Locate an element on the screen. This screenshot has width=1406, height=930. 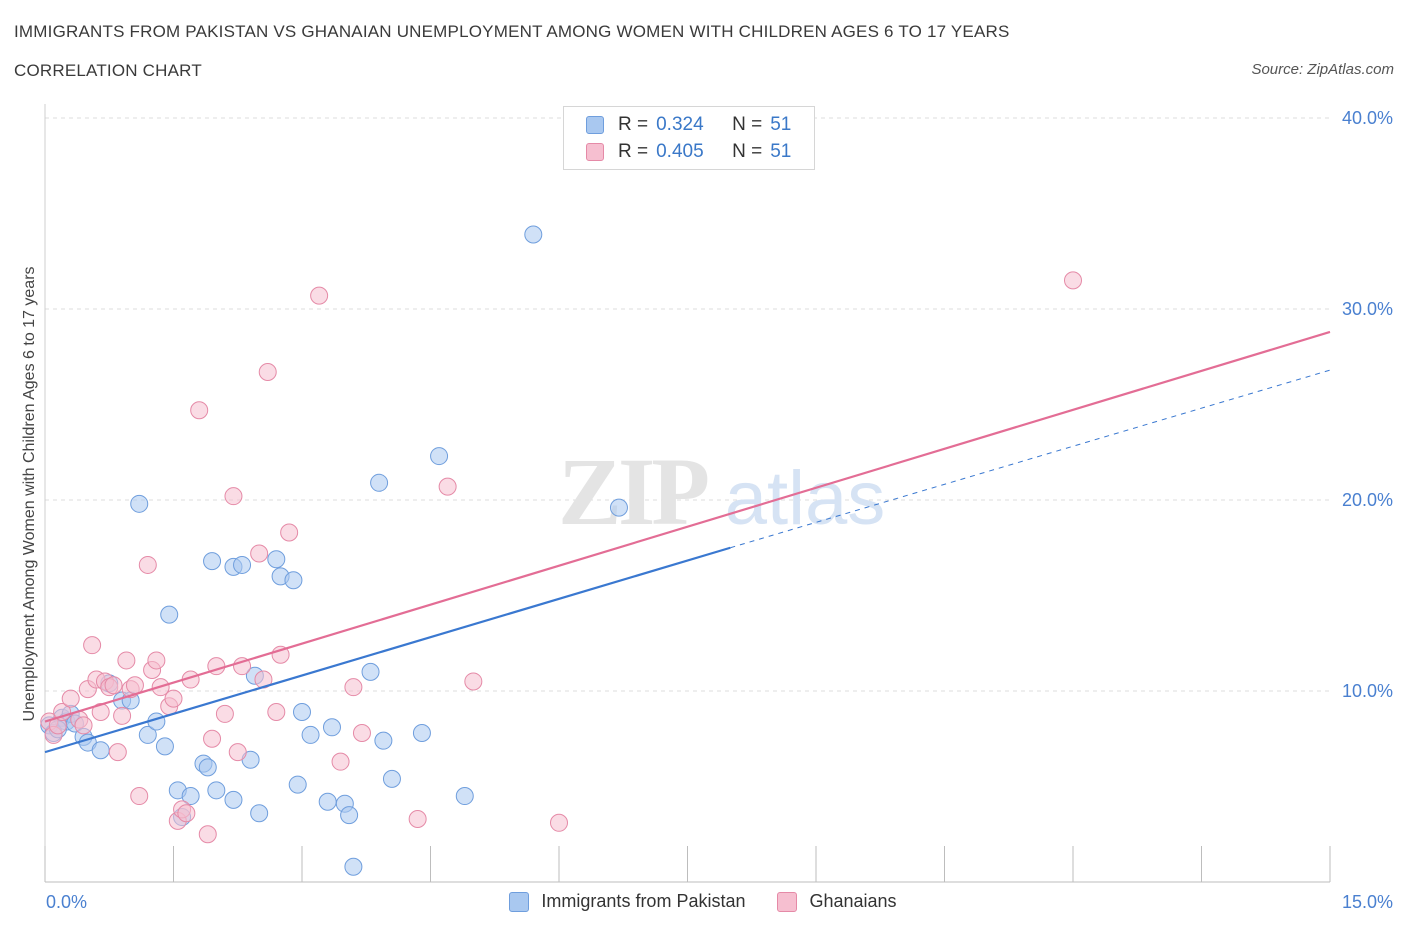
y-tick-label: 20.0% is located at coordinates (1367, 500).